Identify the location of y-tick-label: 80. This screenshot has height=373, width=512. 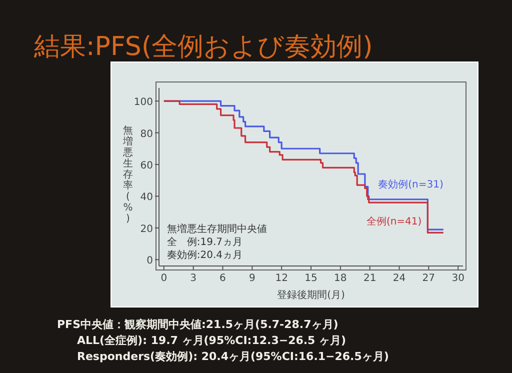
(146, 134).